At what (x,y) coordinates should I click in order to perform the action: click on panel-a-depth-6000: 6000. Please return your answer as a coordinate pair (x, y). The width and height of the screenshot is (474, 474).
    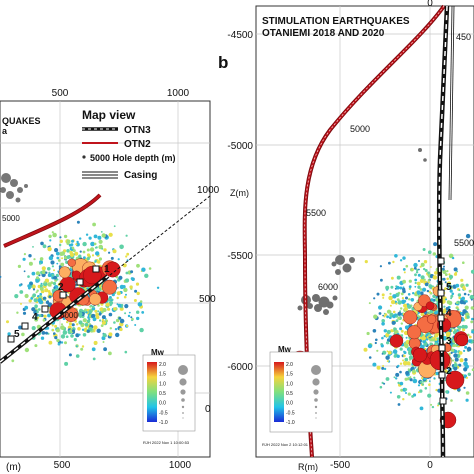
    Looking at the image, I should click on (69, 315).